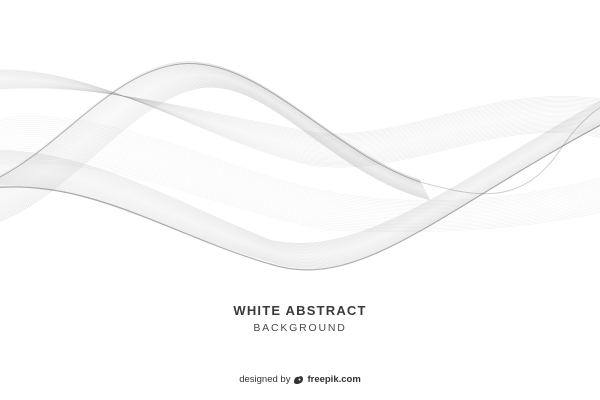 Image resolution: width=600 pixels, height=400 pixels. I want to click on designer-credit: designed by freepik.com, so click(300, 379).